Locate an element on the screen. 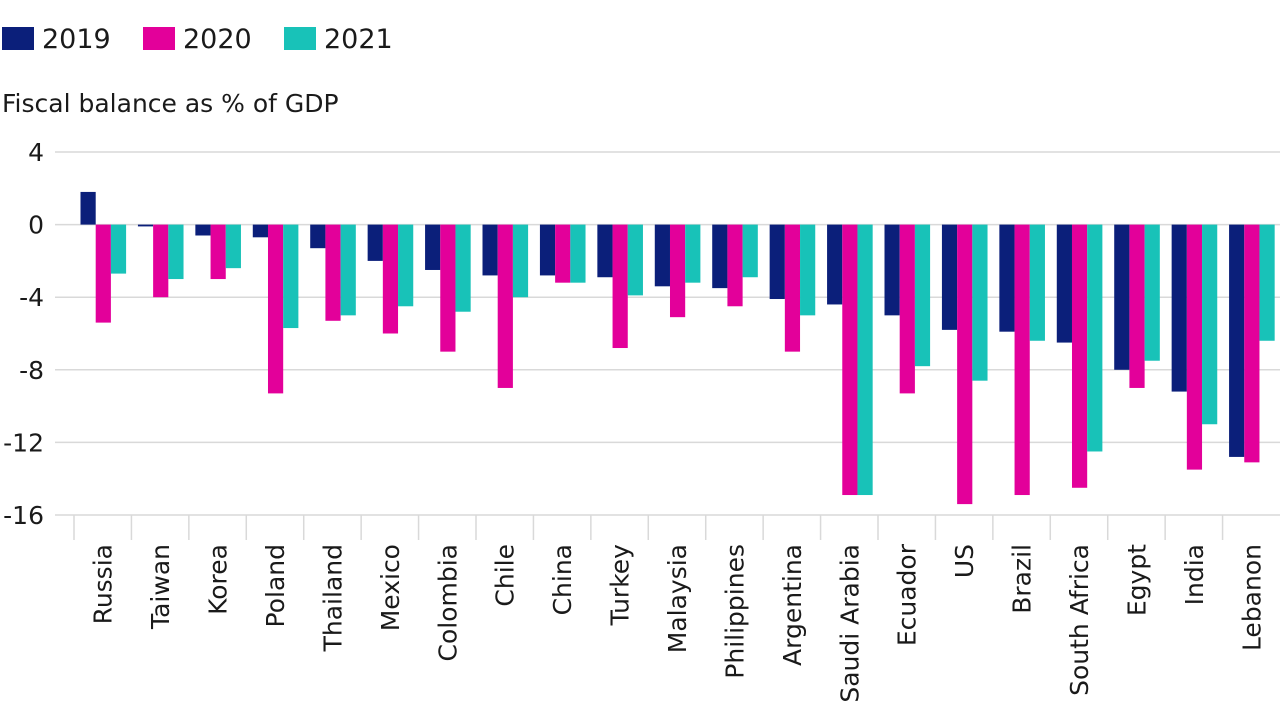 Image resolution: width=1280 pixels, height=720 pixels. legend-item-2021: 2021 is located at coordinates (338, 39).